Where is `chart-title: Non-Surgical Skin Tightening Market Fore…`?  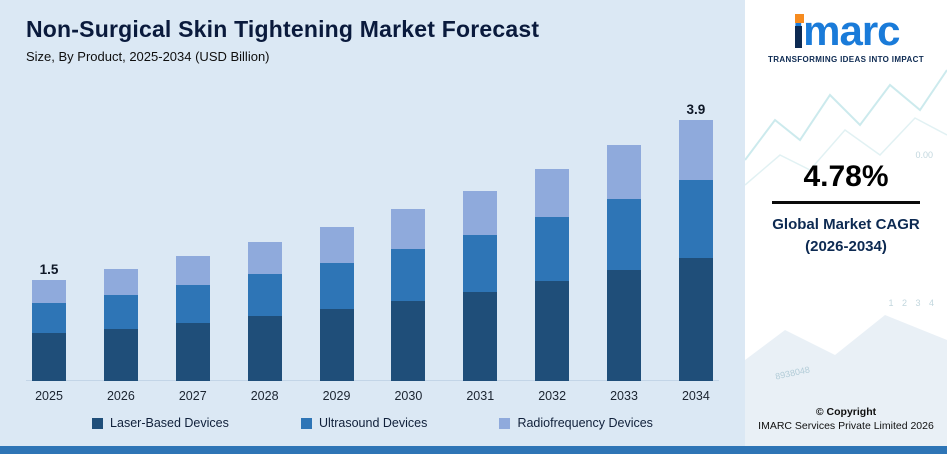 chart-title: Non-Surgical Skin Tightening Market Fore… is located at coordinates (283, 29).